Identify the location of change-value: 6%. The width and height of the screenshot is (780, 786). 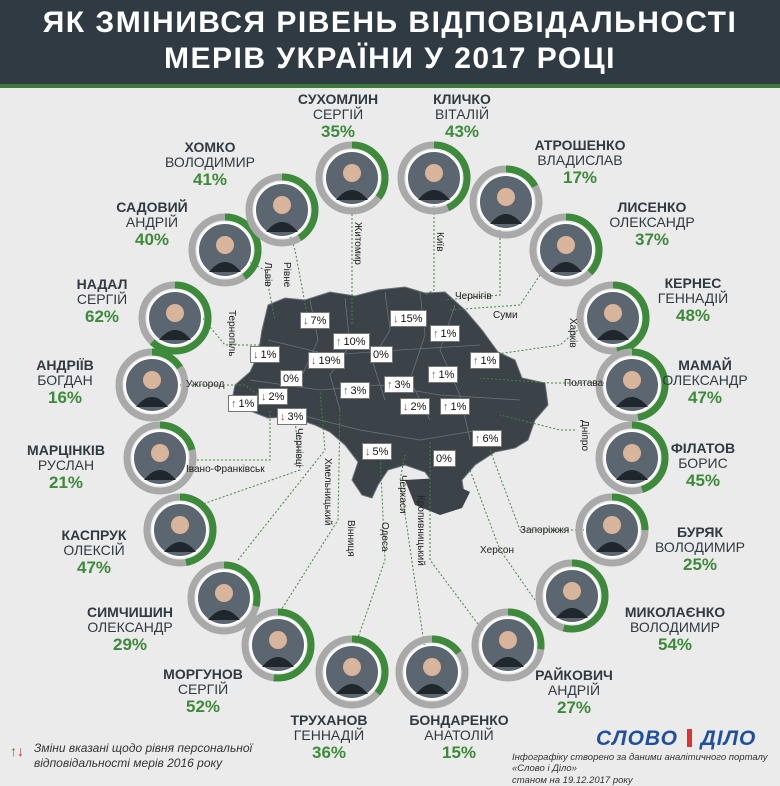
(490, 439).